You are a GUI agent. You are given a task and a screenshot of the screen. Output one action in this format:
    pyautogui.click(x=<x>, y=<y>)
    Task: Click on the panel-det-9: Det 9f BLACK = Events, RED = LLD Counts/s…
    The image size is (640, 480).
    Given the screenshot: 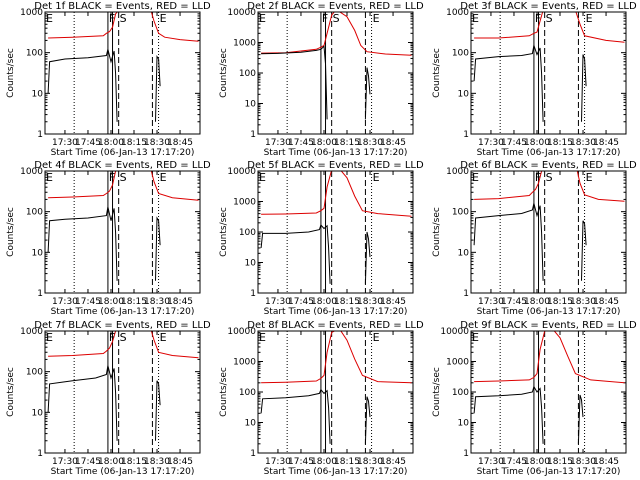 What is the action you would take?
    pyautogui.click(x=534, y=398)
    